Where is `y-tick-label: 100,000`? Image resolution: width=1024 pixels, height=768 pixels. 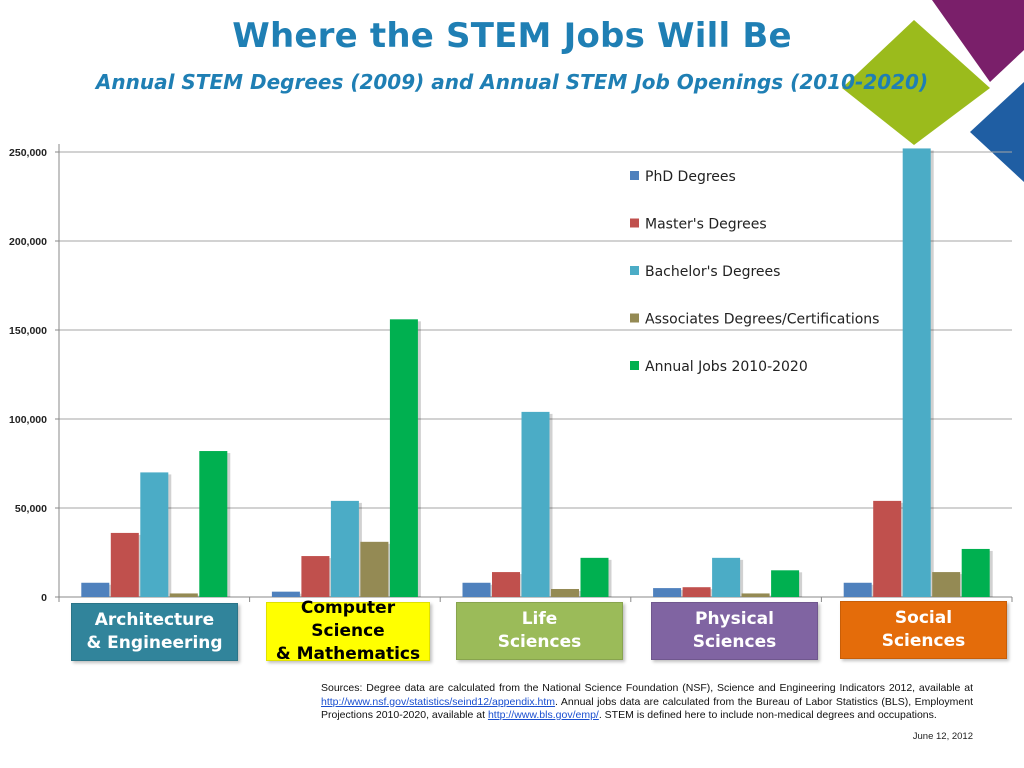
y-tick-label: 100,000 is located at coordinates (28, 420).